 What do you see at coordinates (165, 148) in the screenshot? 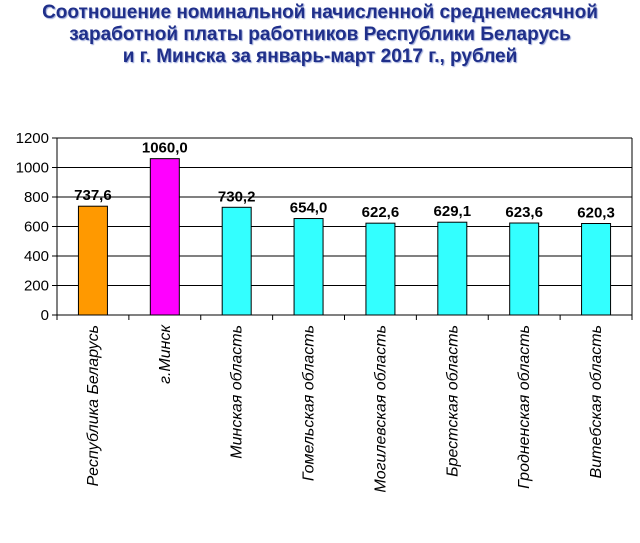
I see `data-label: 1060,0` at bounding box center [165, 148].